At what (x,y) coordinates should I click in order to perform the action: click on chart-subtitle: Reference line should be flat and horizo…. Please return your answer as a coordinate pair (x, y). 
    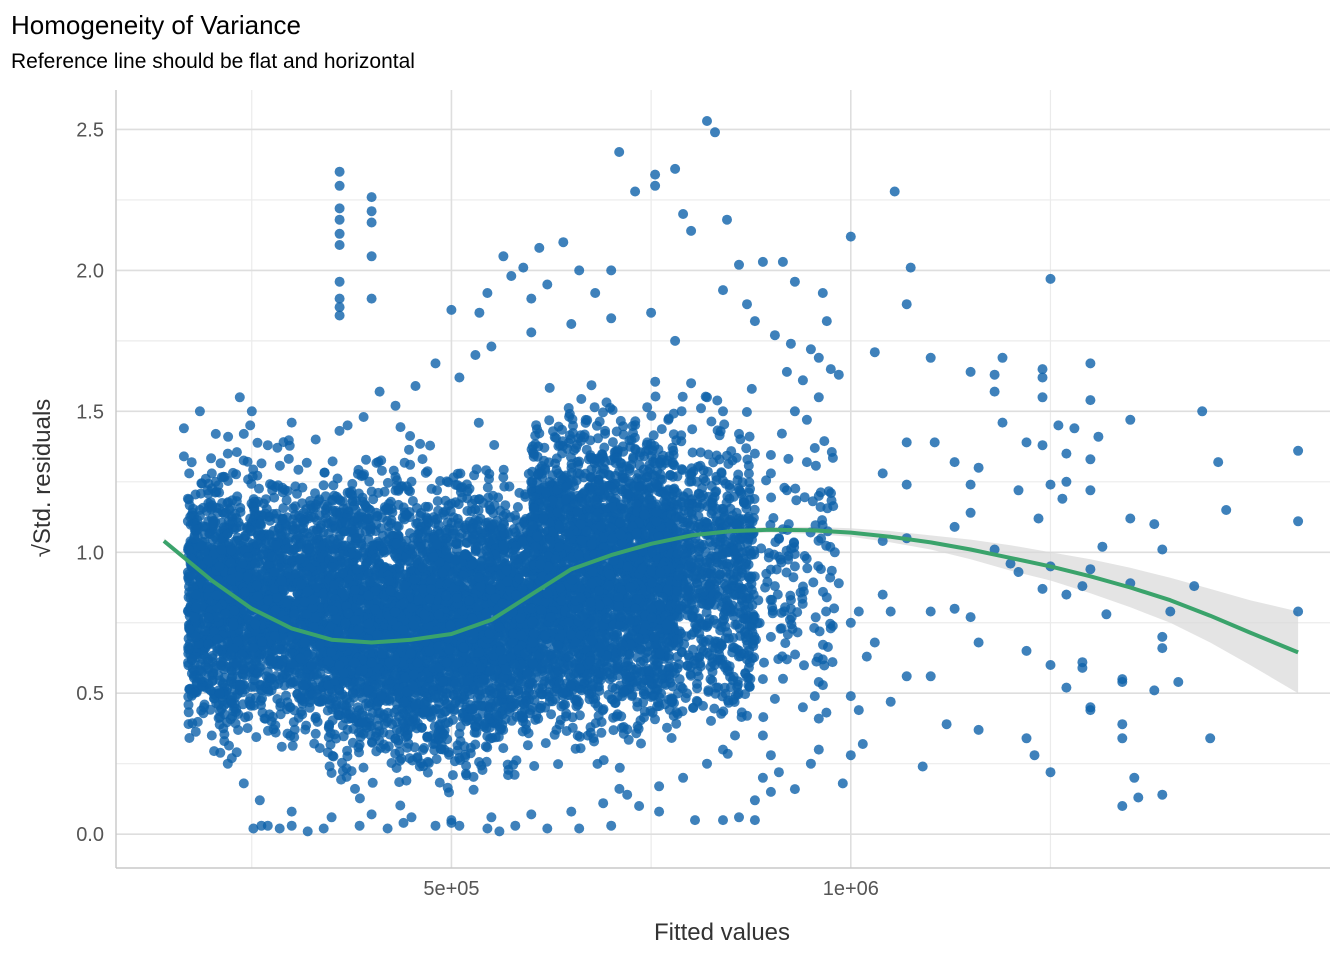
    Looking at the image, I should click on (213, 61).